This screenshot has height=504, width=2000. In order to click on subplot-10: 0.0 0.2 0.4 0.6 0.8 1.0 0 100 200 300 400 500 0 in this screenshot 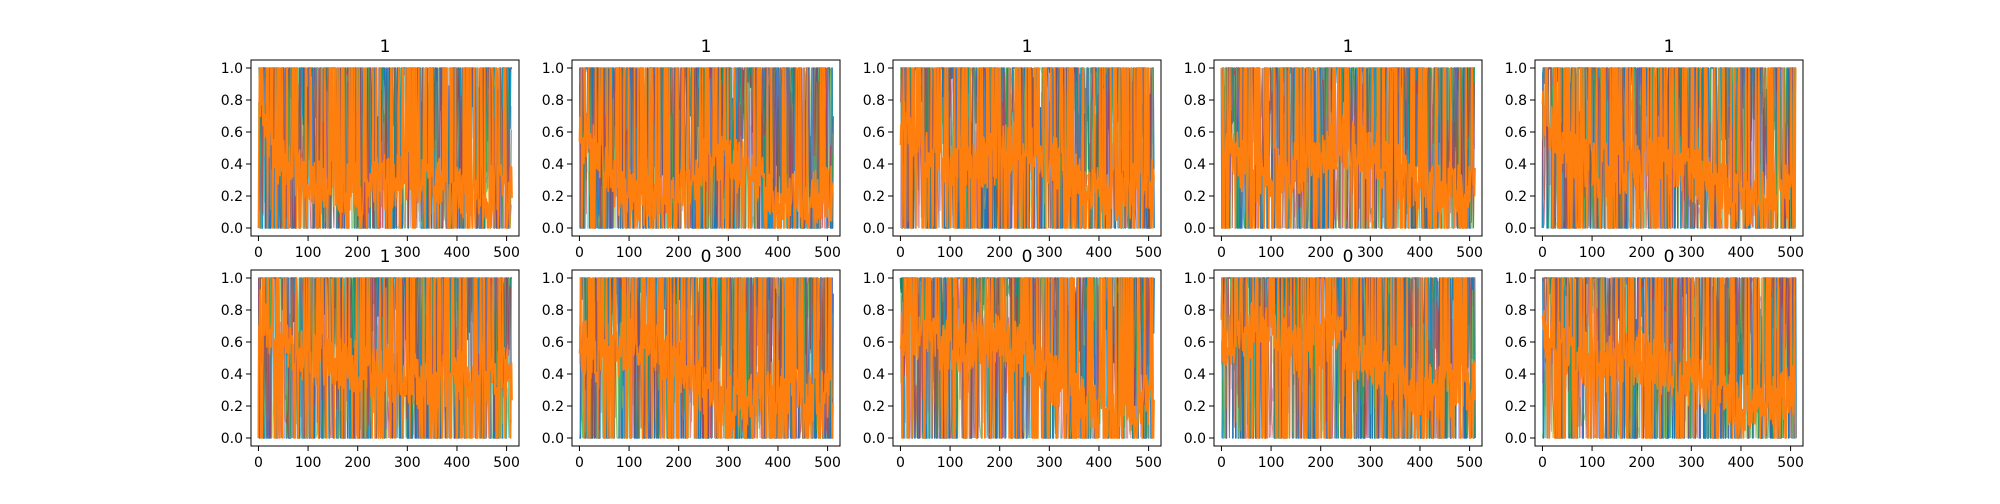, I will do `click(1654, 359)`.